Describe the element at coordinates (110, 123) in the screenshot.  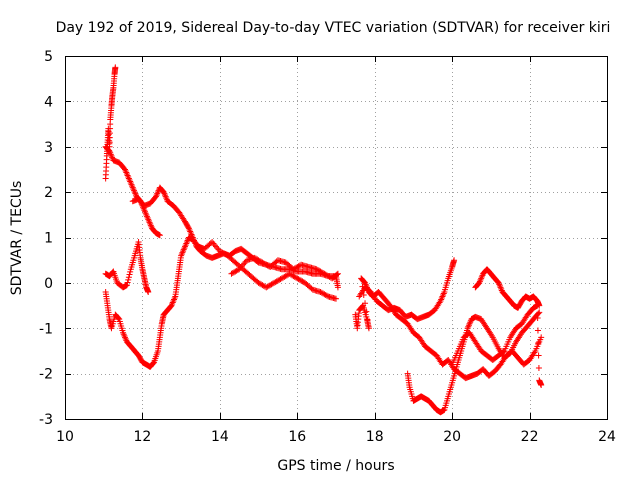
I see `series-track-a` at that location.